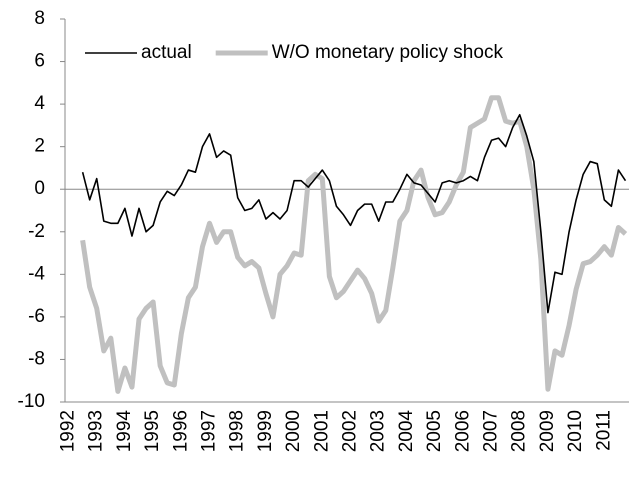  I want to click on x-tick-label: 2008, so click(519, 431).